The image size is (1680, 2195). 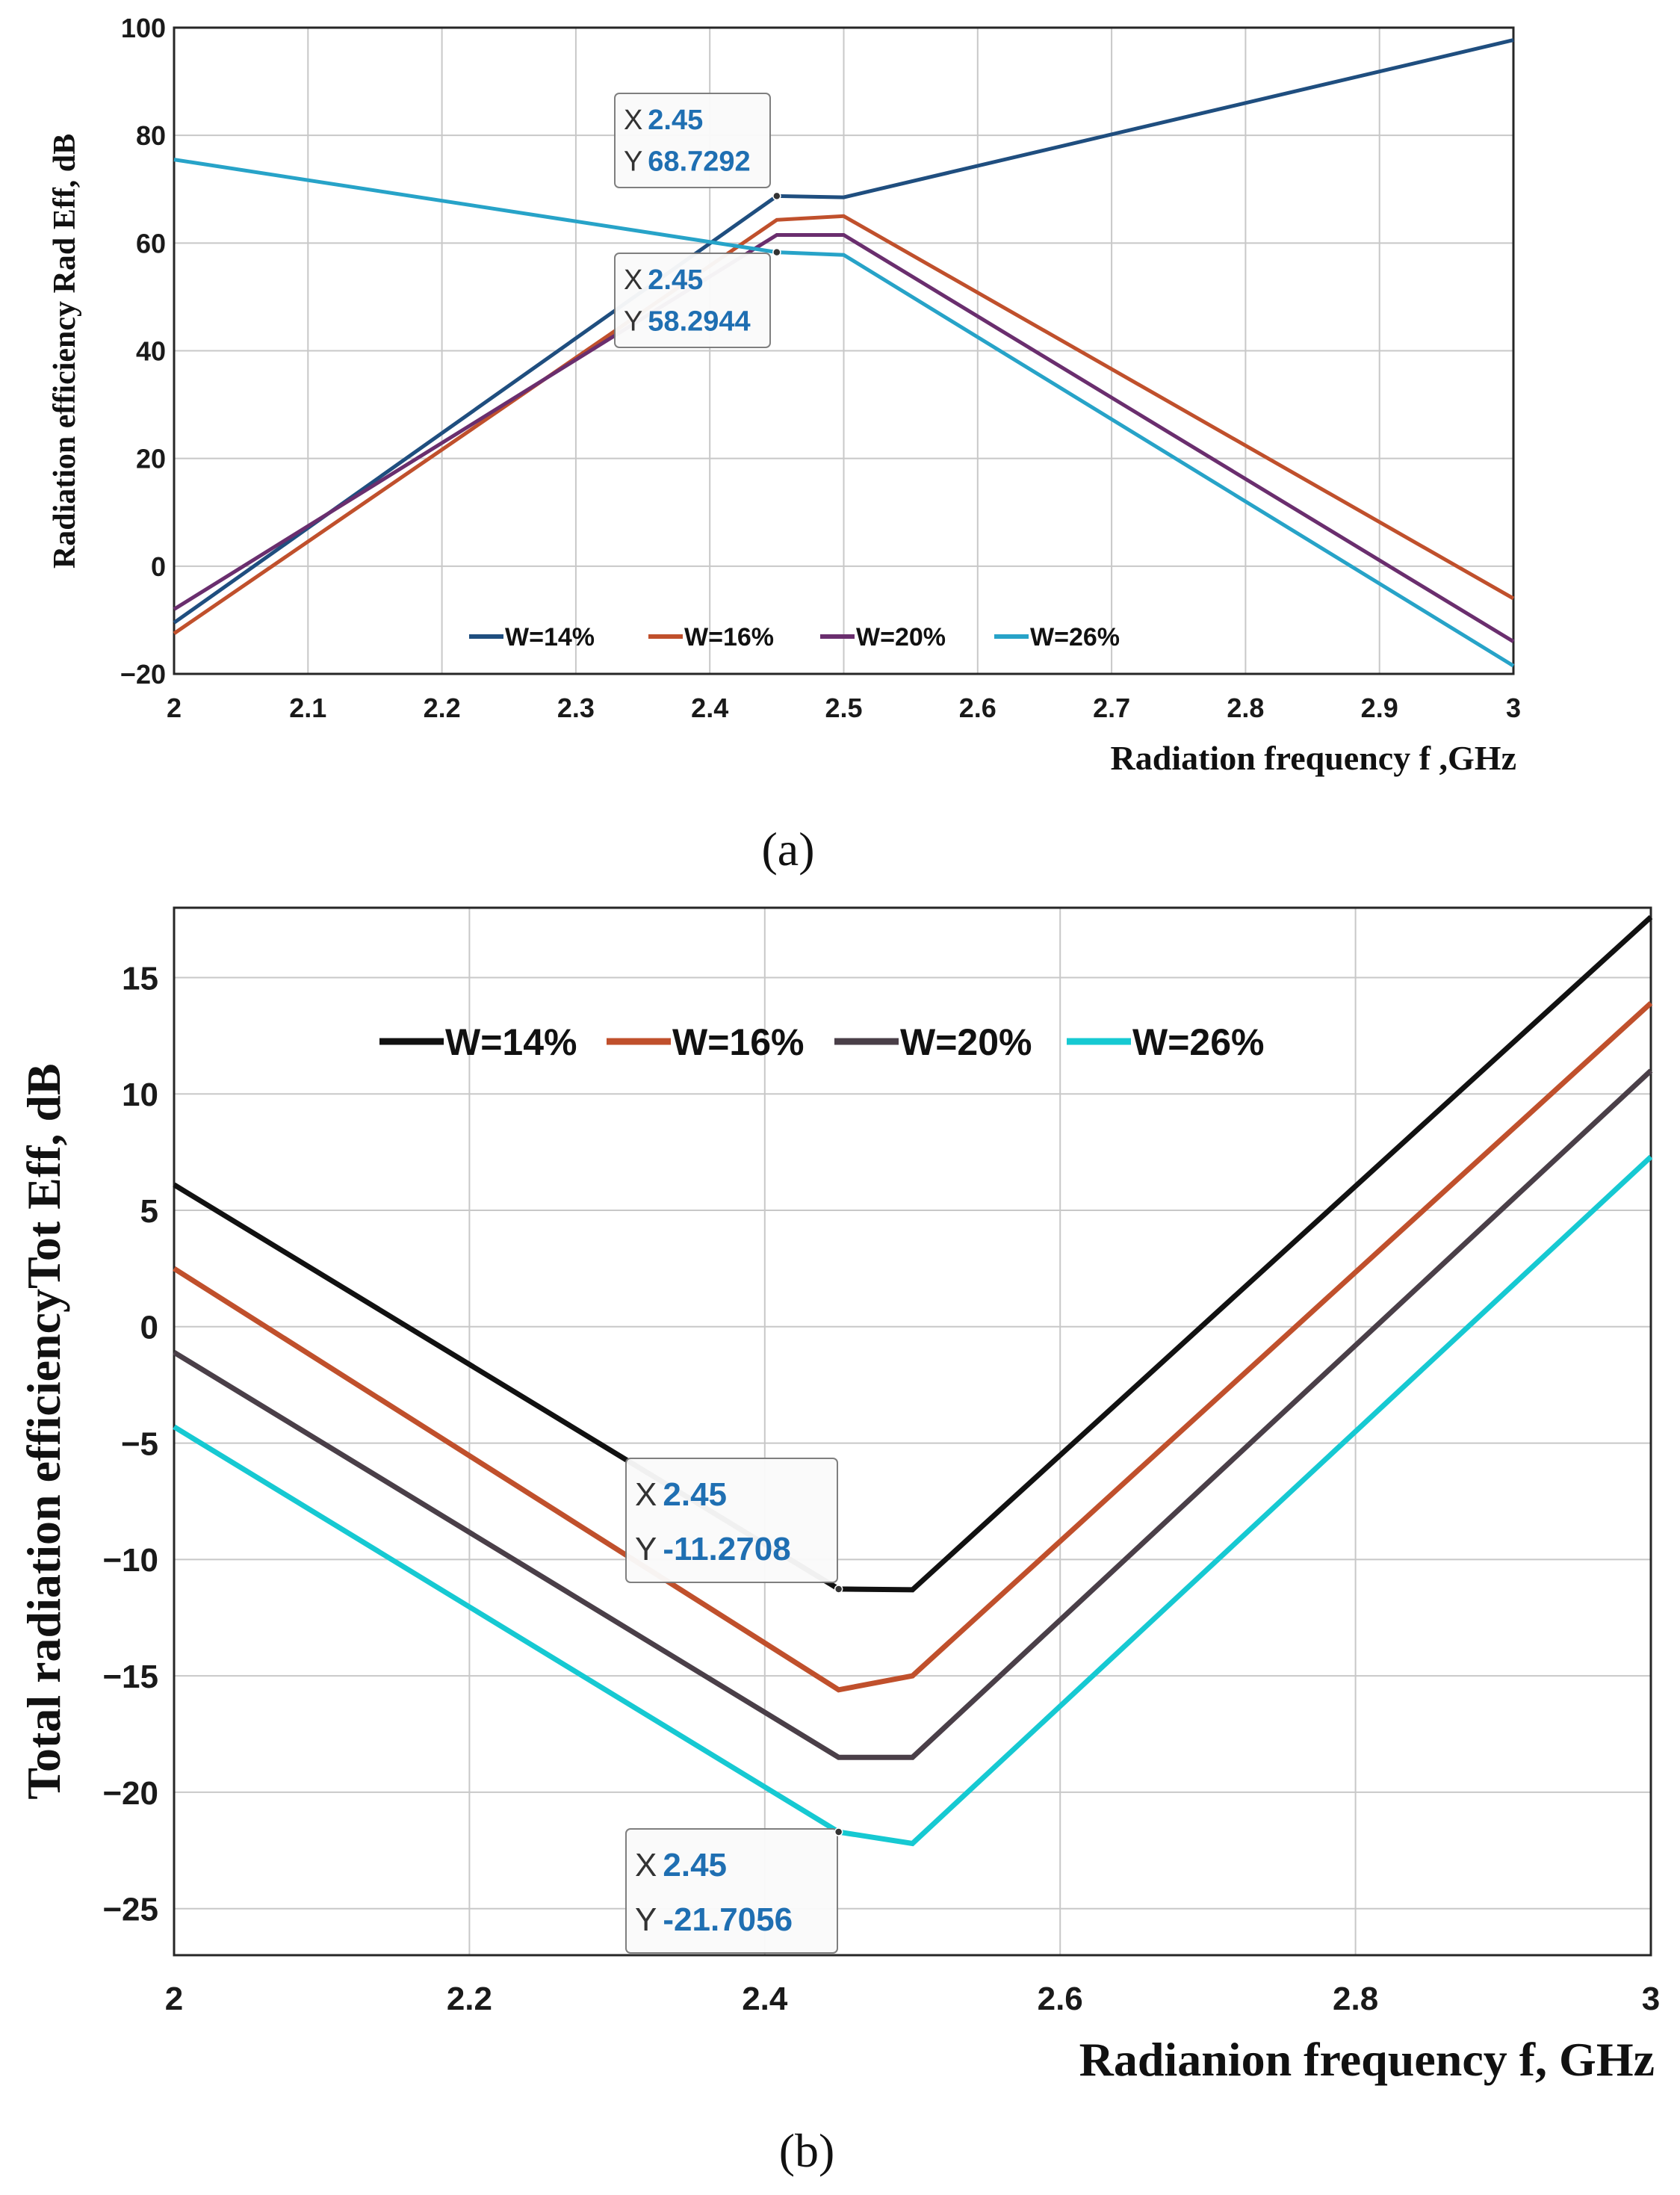 What do you see at coordinates (43, 1431) in the screenshot?
I see `y-axis-label: Total radiation efficiencyTot Eff, dB` at bounding box center [43, 1431].